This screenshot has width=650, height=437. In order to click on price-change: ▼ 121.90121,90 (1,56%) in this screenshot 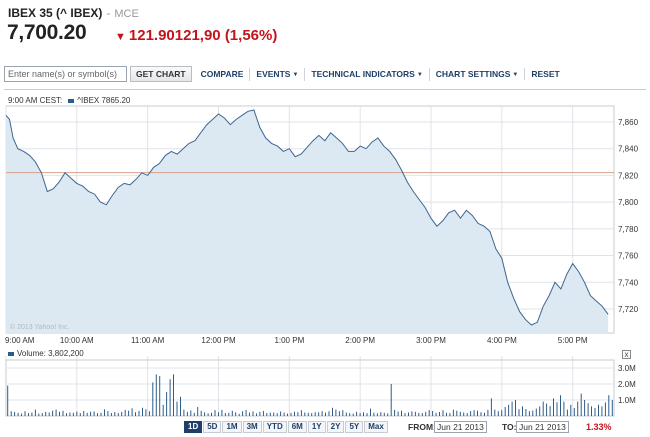, I will do `click(196, 35)`.